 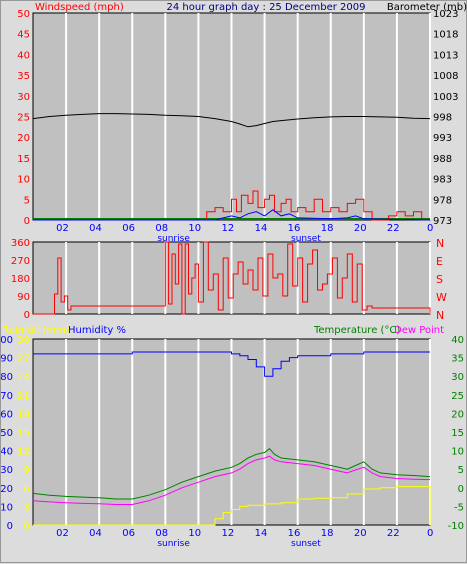 I want to click on wind-tick-label: 40, so click(x=23, y=55).